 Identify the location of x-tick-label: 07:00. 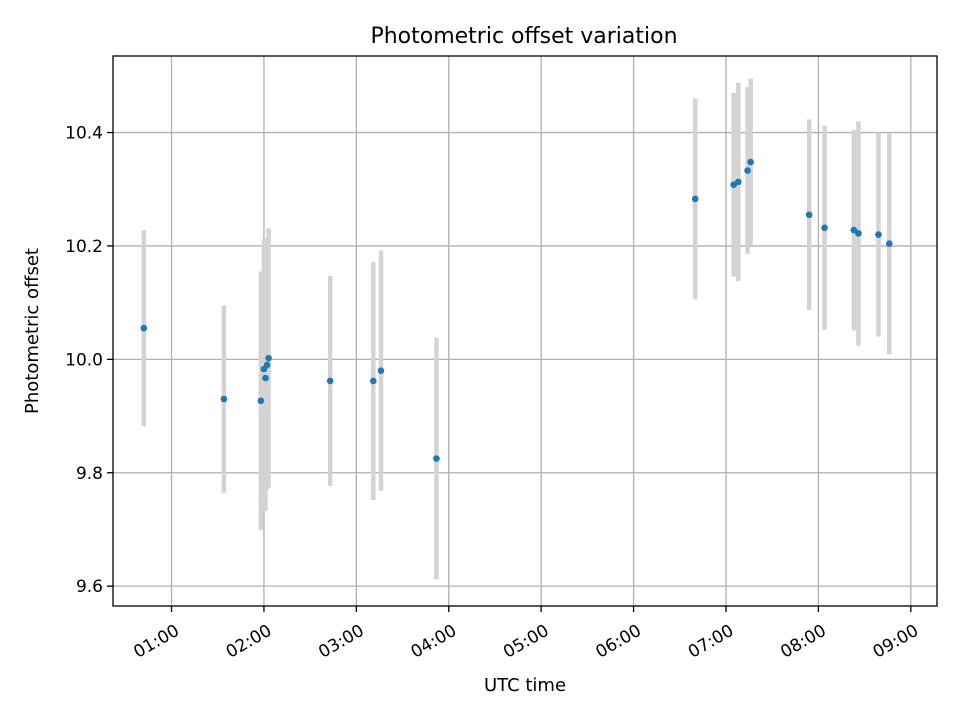
(711, 642).